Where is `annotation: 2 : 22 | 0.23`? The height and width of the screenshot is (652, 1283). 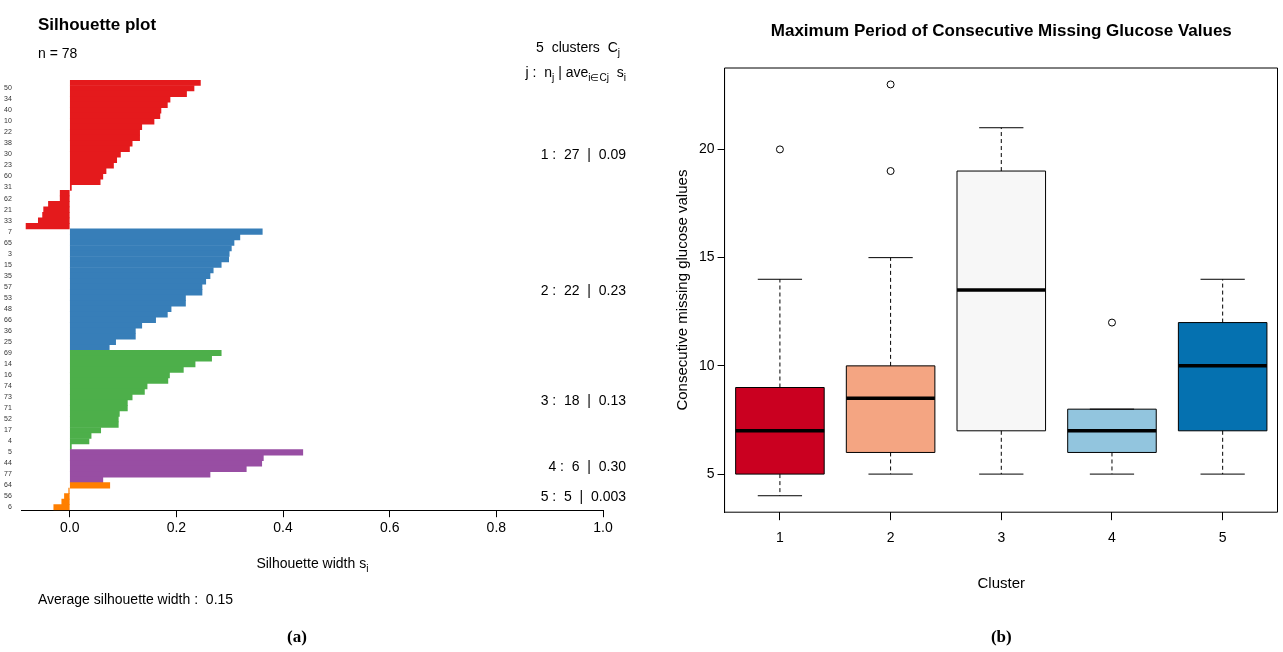
annotation: 2 : 22 | 0.23 is located at coordinates (583, 289).